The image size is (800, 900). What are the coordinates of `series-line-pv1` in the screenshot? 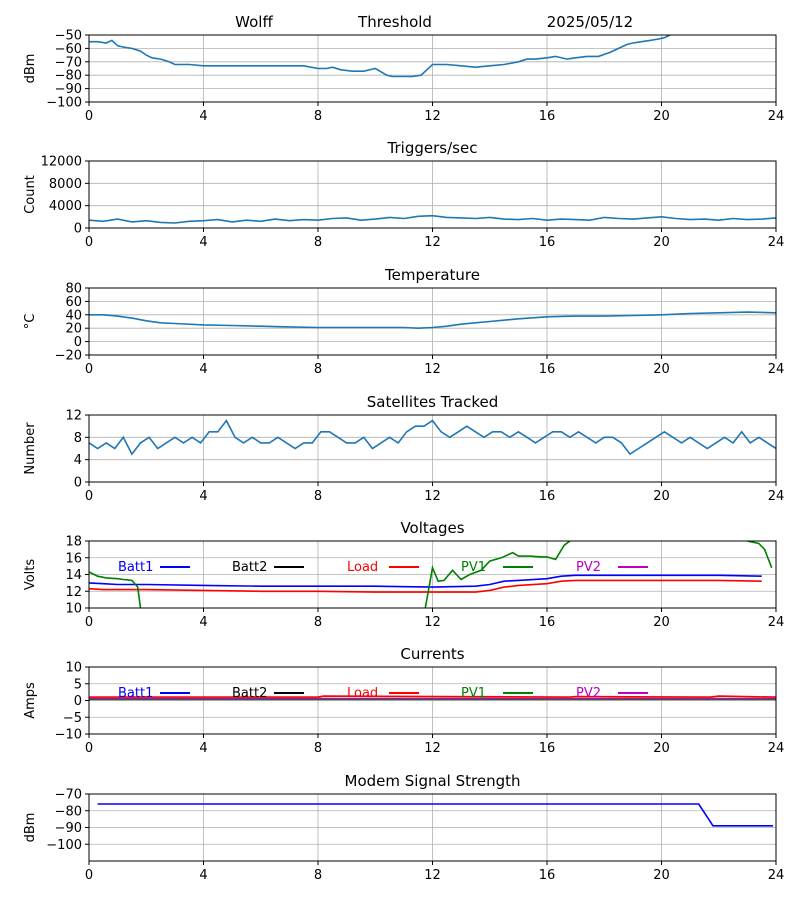 It's located at (431, 574).